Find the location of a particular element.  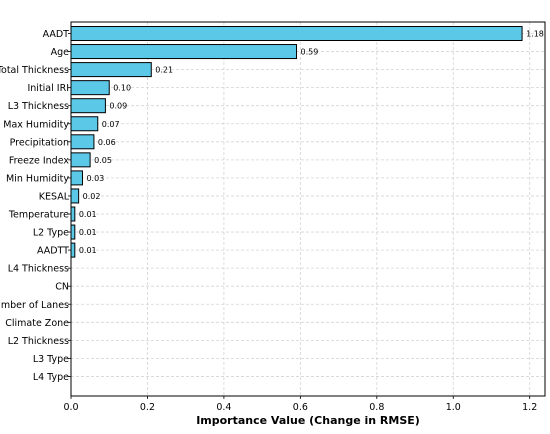

category-label: L3 Thickness is located at coordinates (38, 106).